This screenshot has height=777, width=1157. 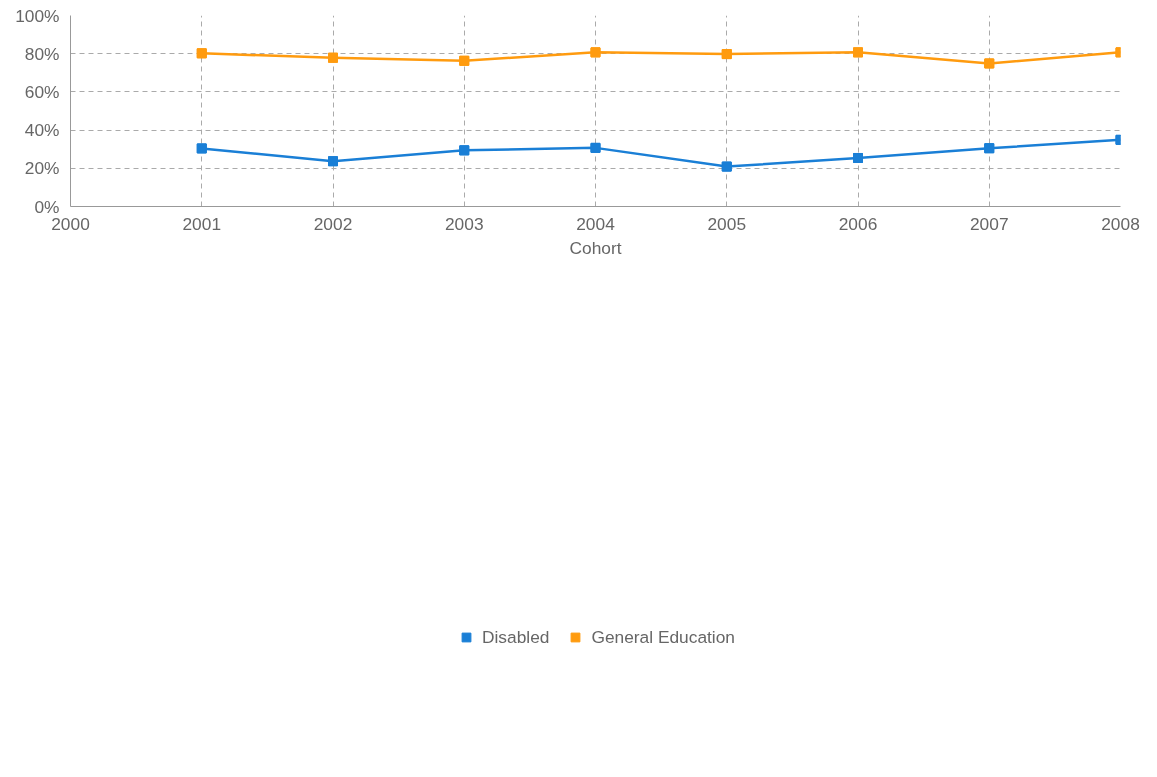 I want to click on legend-label: General Education, so click(x=663, y=637).